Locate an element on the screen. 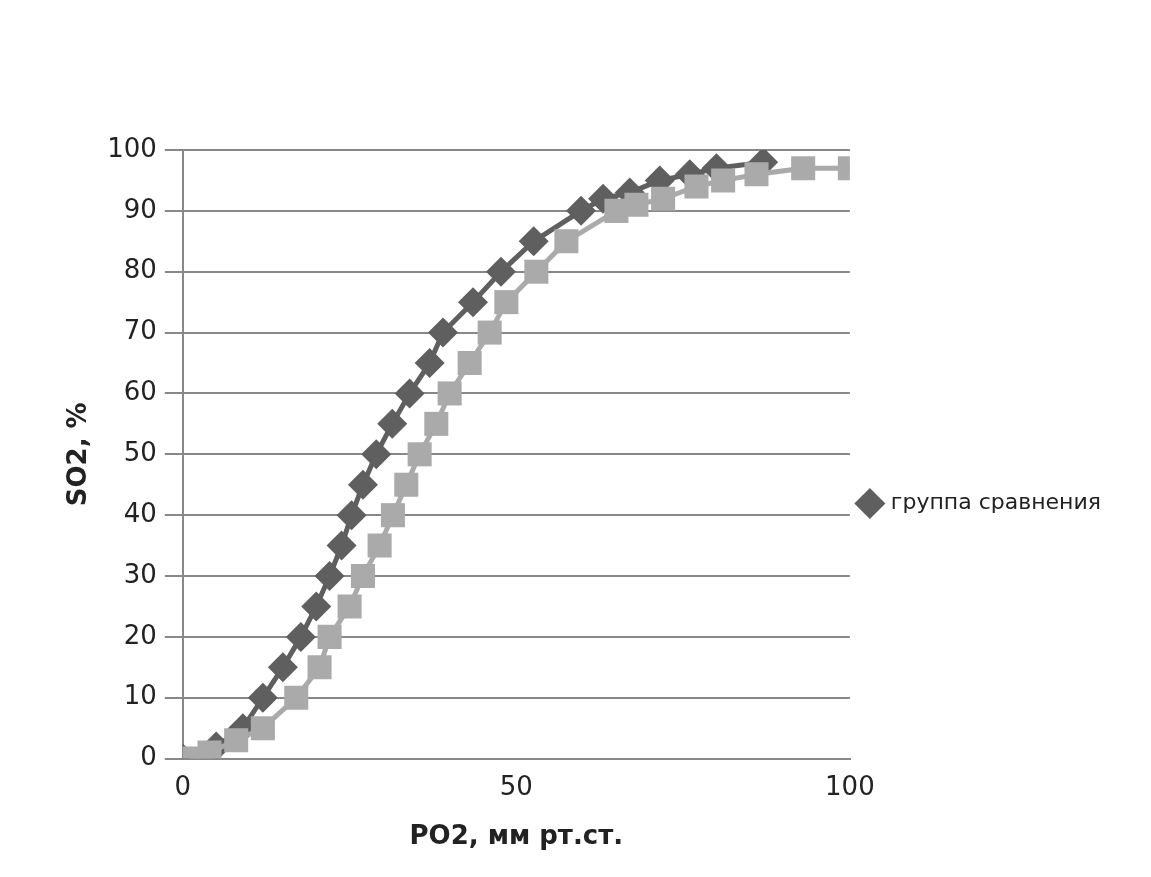  x-tick-label: 100 is located at coordinates (850, 785).